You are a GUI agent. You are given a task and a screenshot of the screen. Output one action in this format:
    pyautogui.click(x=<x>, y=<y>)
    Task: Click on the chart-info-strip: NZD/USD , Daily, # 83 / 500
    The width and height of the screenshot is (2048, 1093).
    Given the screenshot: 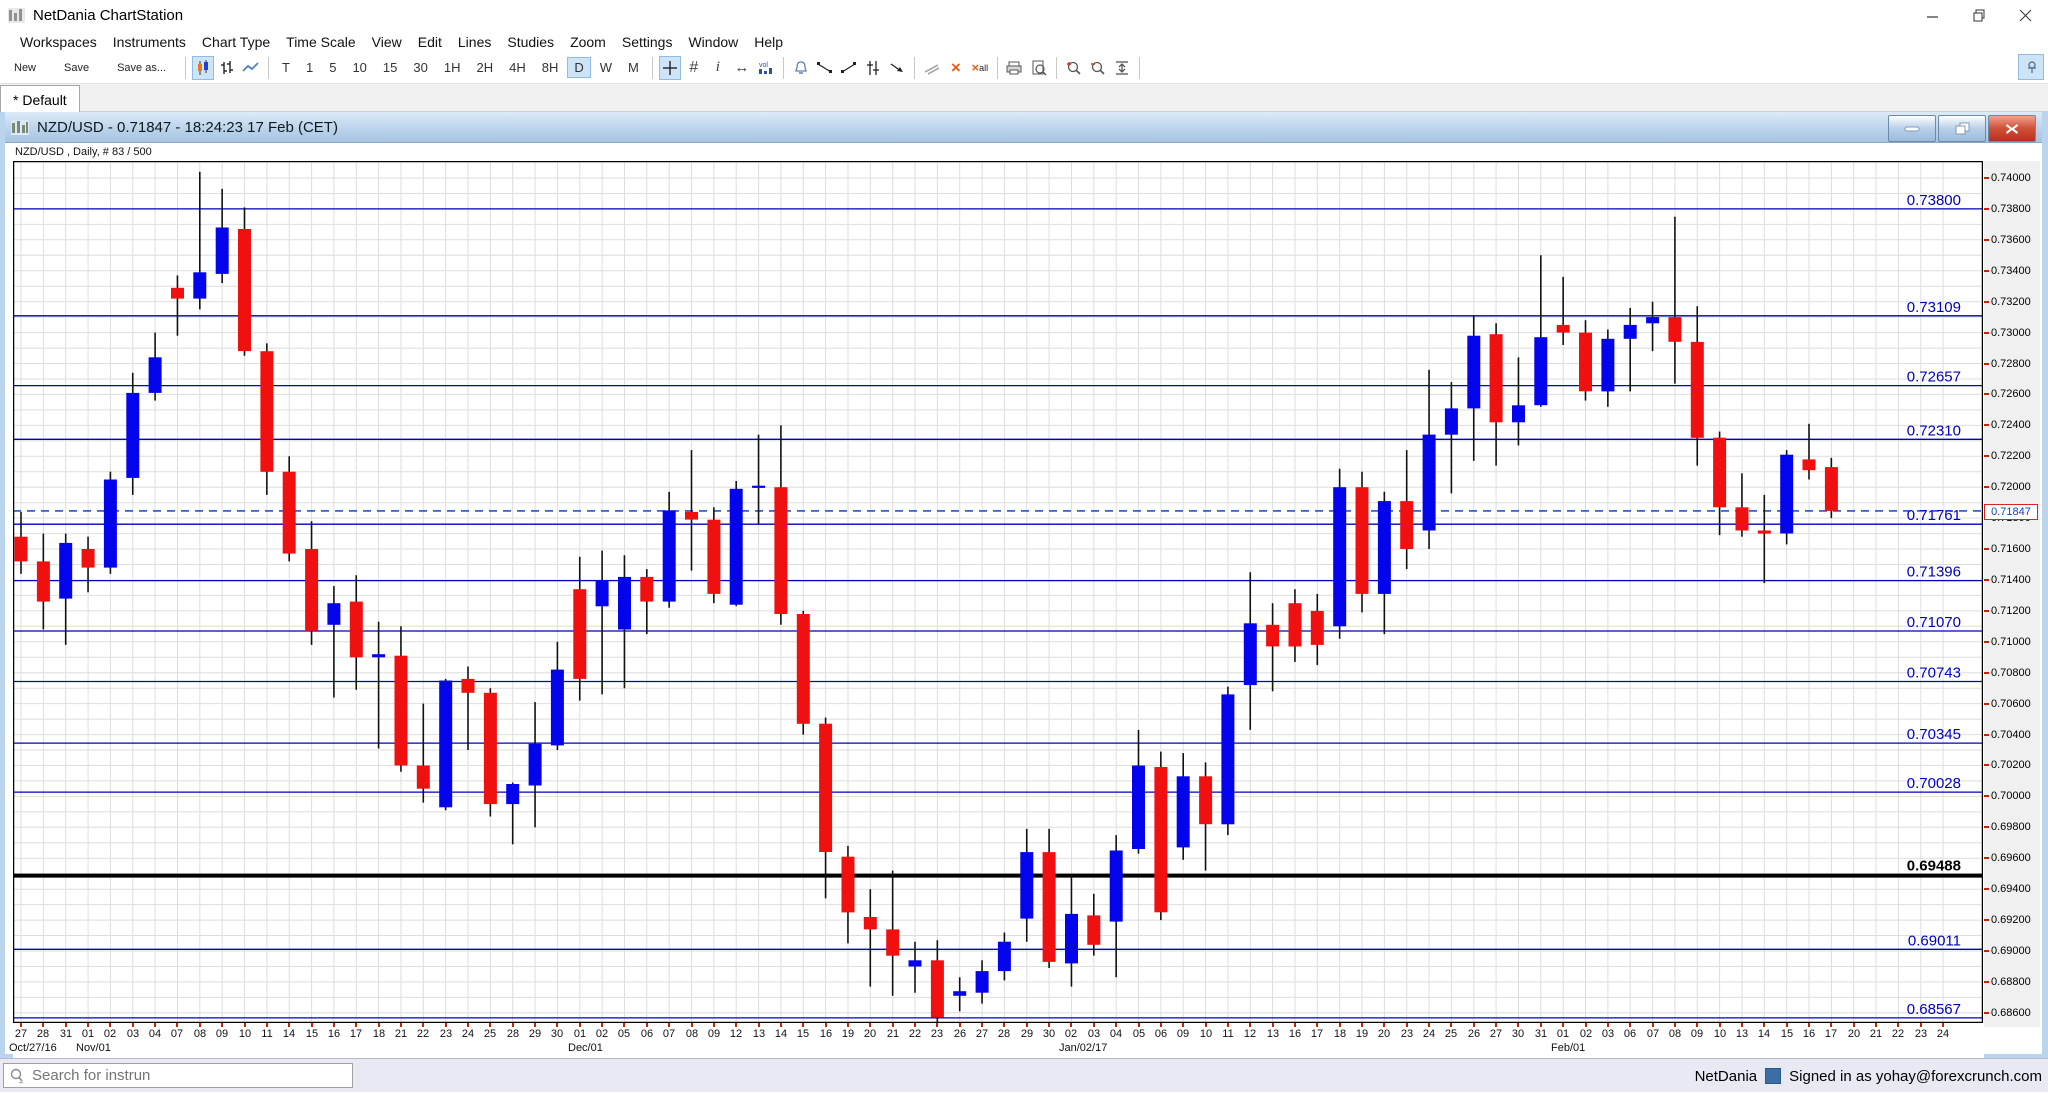 What is the action you would take?
    pyautogui.click(x=1023, y=152)
    